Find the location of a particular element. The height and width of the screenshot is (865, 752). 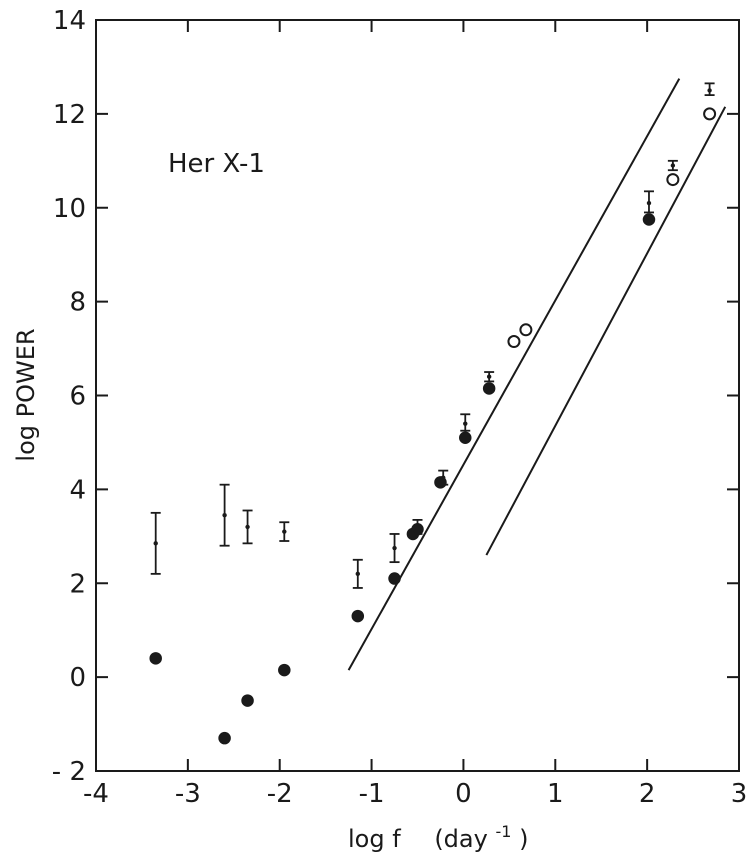

y-tick-label: 14 is located at coordinates (69, 21).